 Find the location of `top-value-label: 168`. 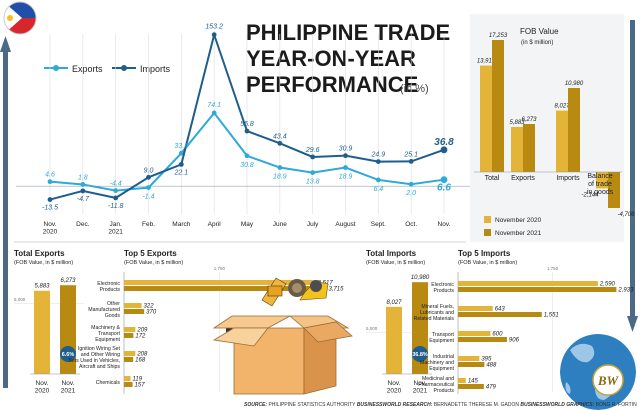

top-value-label: 168 is located at coordinates (140, 361).